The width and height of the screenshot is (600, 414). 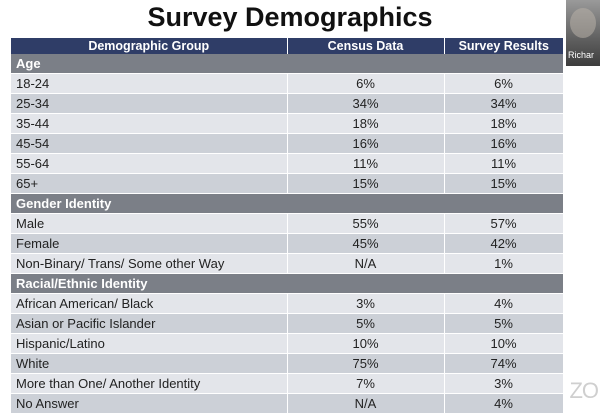 What do you see at coordinates (149, 123) in the screenshot?
I see `group-cell: 35-44` at bounding box center [149, 123].